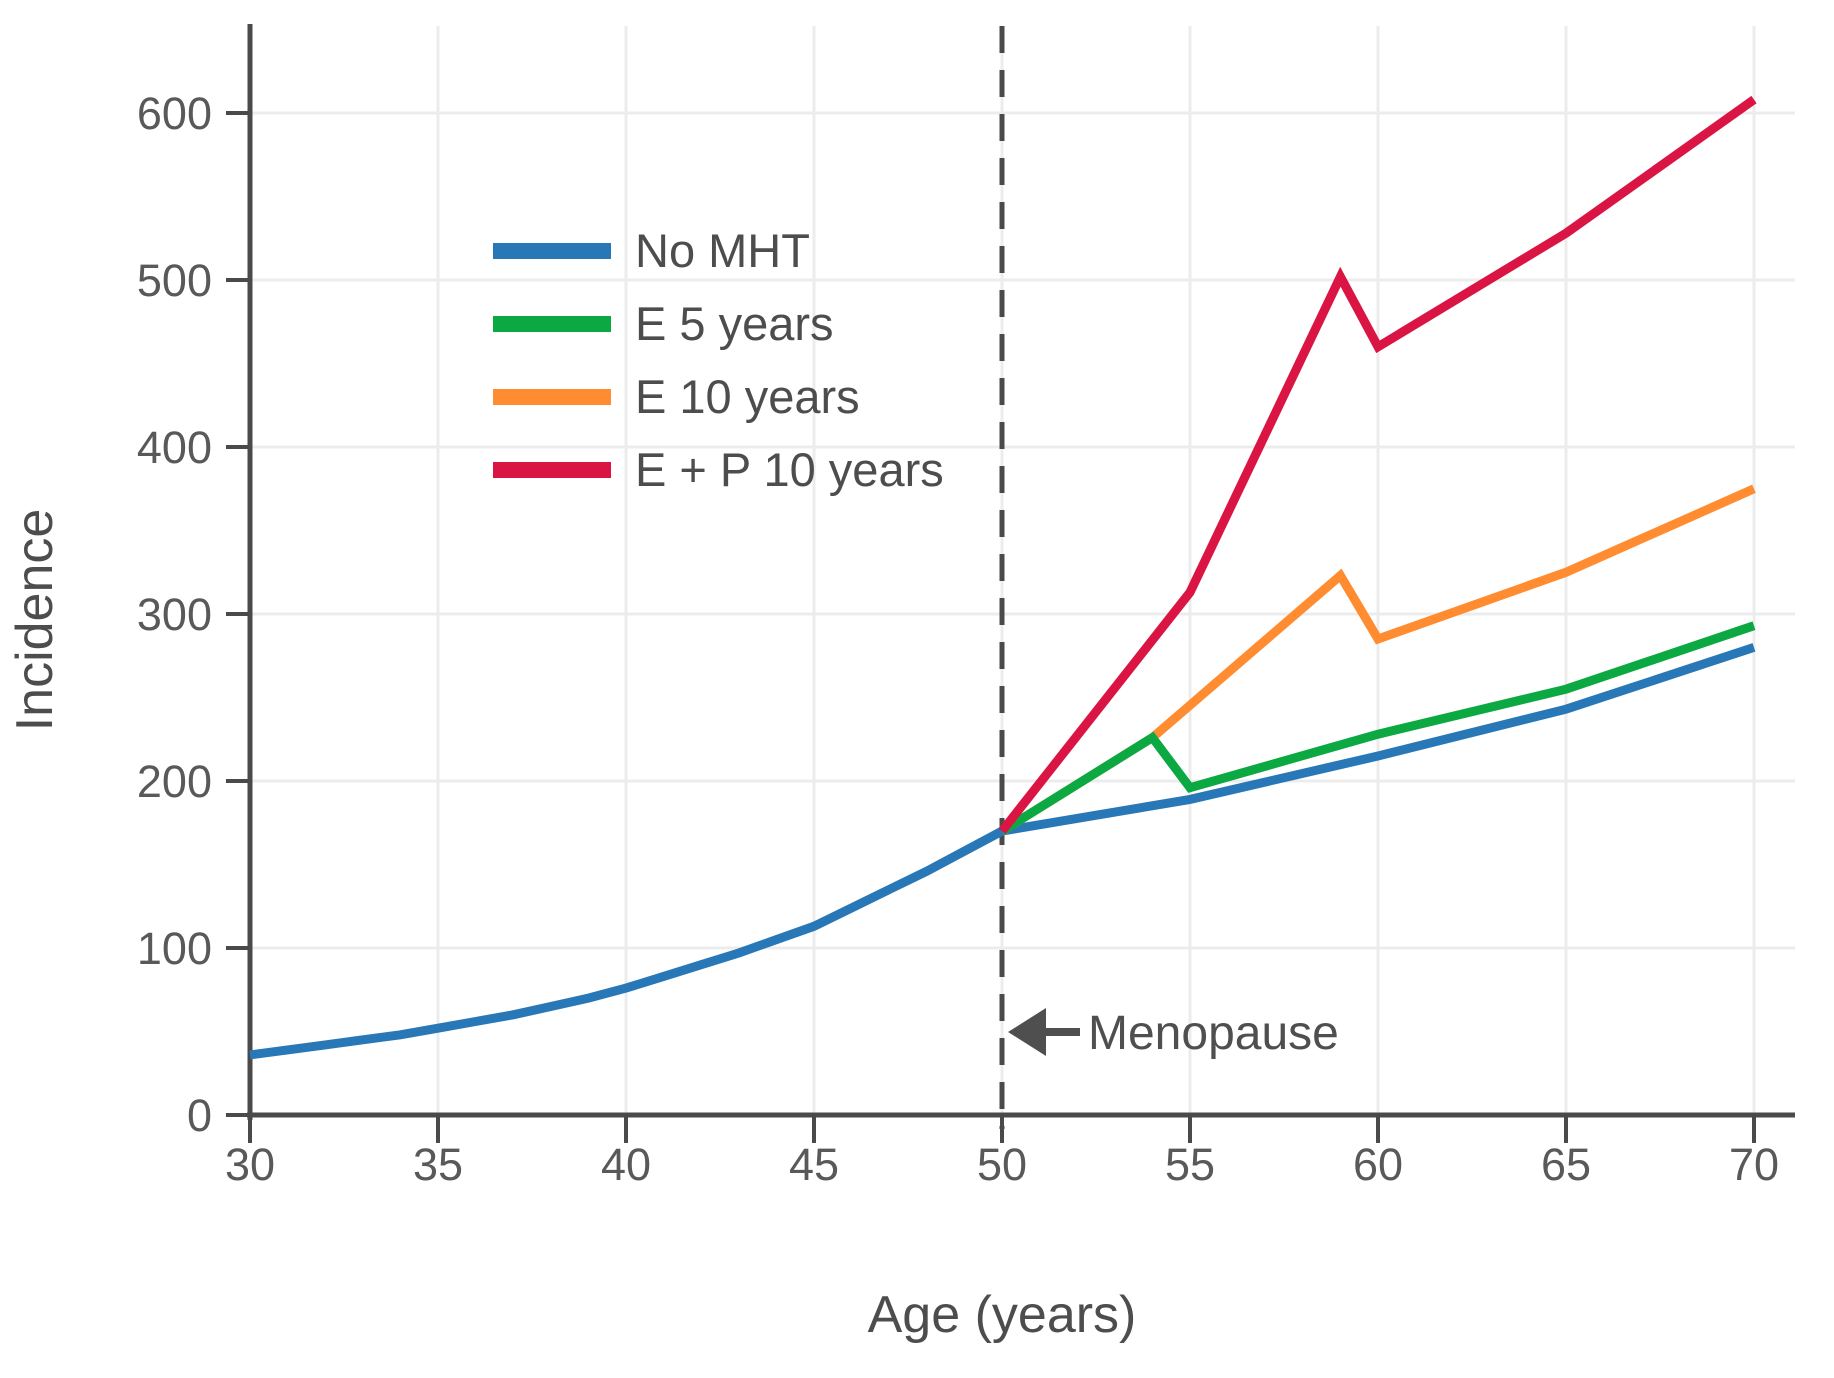 Image resolution: width=1834 pixels, height=1378 pixels. I want to click on series-line-e-5-years, so click(1377, 728).